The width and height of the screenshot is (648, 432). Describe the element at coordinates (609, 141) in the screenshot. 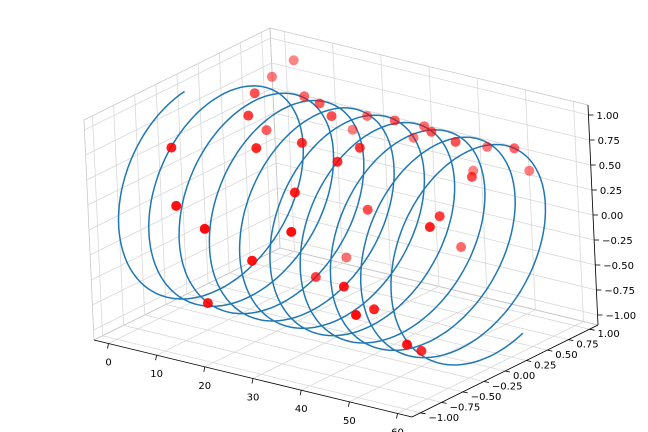

I see `z-tick-label: 0.75` at that location.